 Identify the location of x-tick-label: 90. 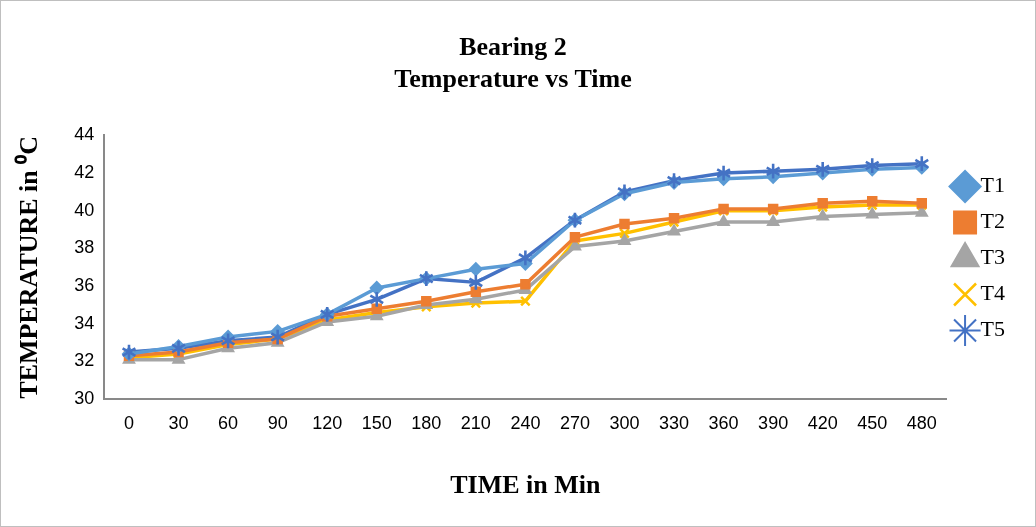
(277, 422).